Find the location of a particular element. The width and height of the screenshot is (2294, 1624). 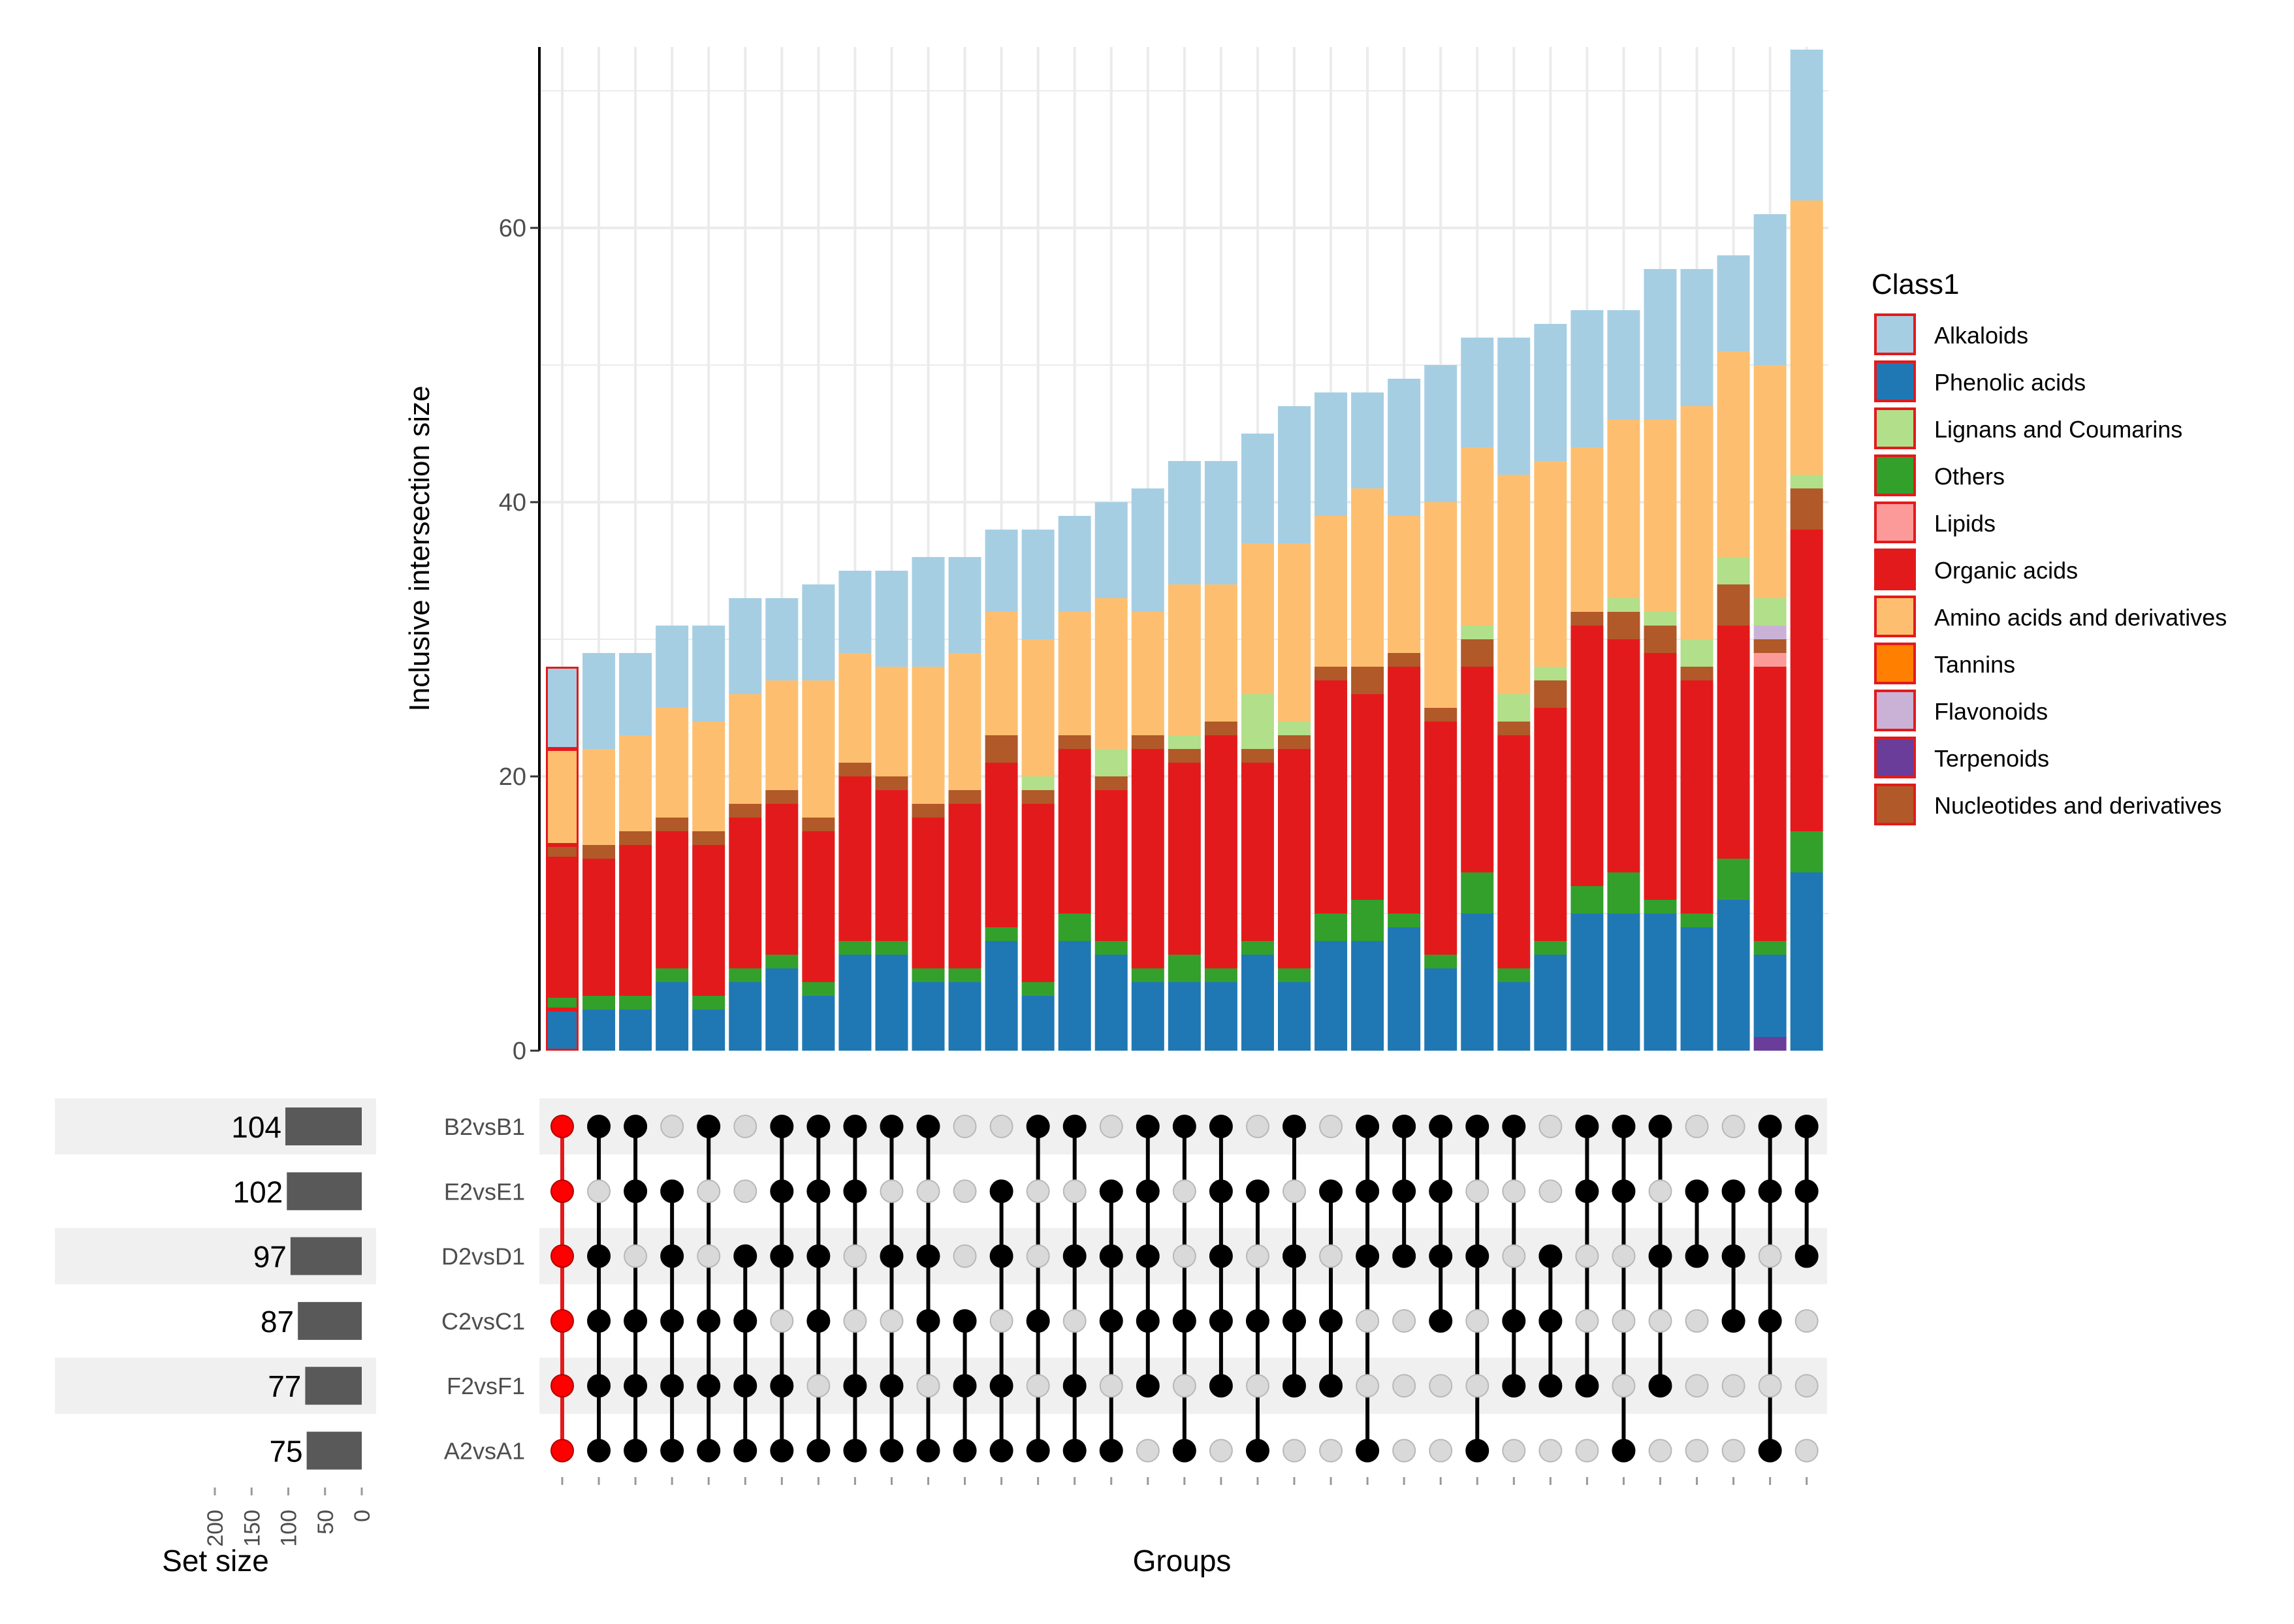

set-label: C2vsC1 is located at coordinates (483, 1321).